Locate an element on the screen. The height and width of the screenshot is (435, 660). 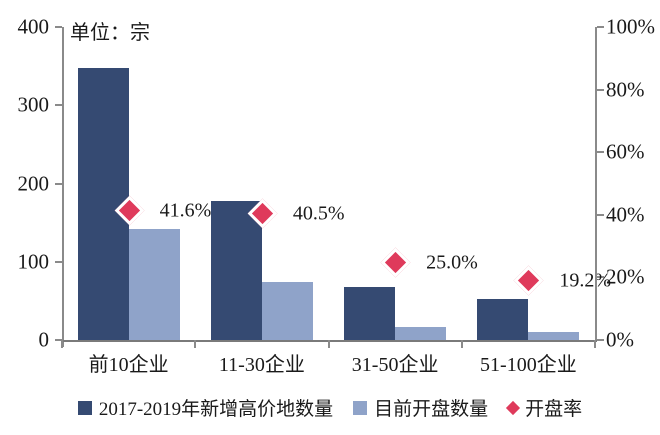
right-axis-tick-label: 40% is located at coordinates (625, 214).